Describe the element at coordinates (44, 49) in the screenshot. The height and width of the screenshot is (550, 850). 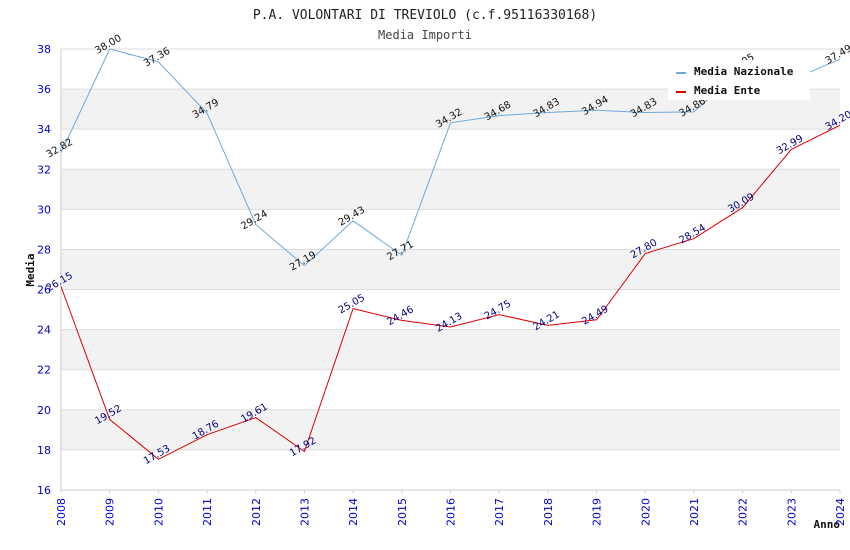
I see `y-tick-label: 38` at that location.